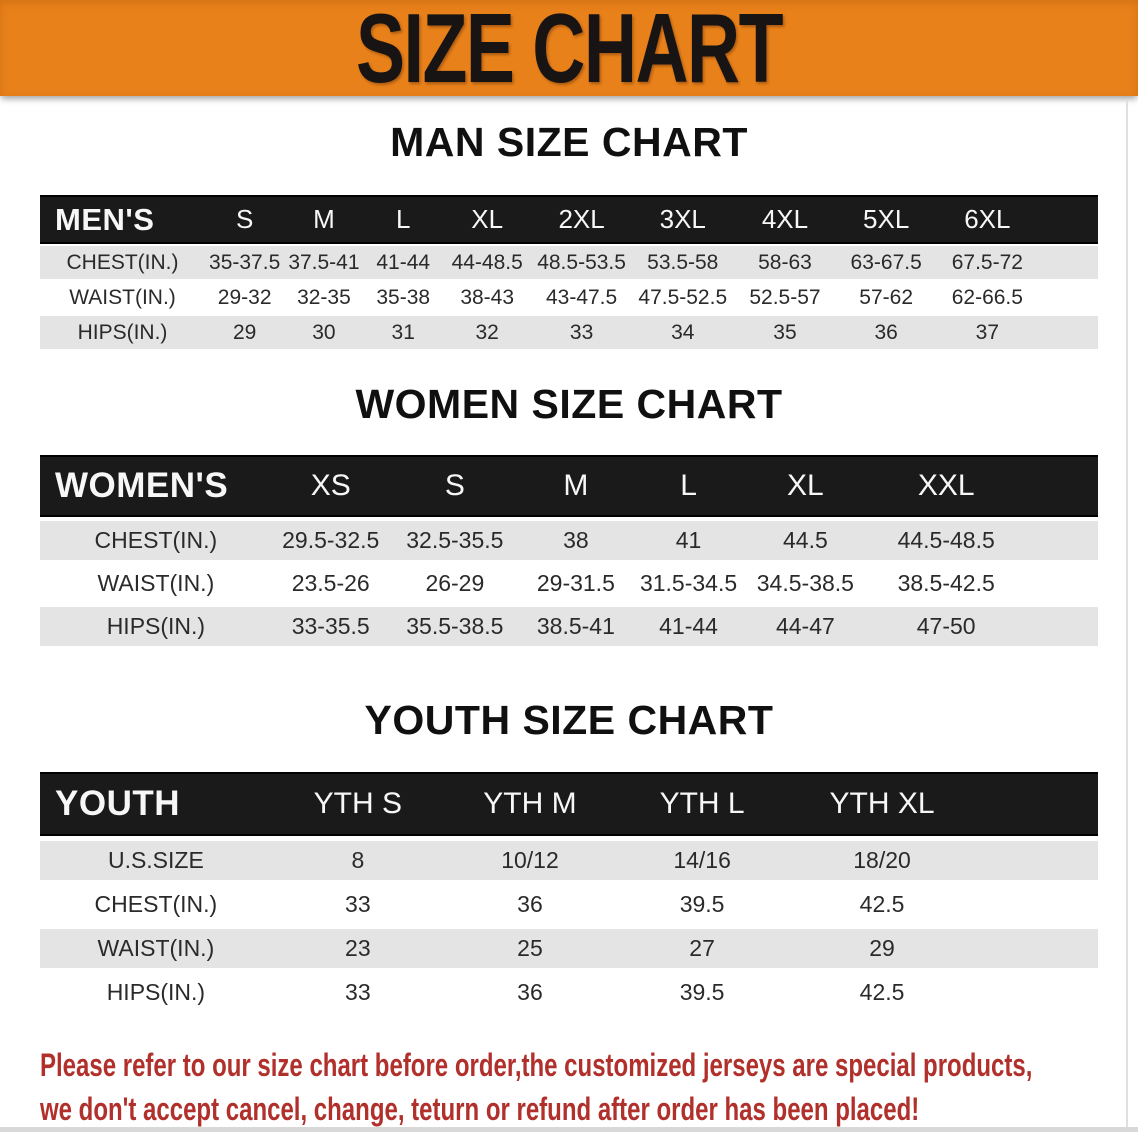 The height and width of the screenshot is (1132, 1138). I want to click on size-value-cell: 8, so click(357, 860).